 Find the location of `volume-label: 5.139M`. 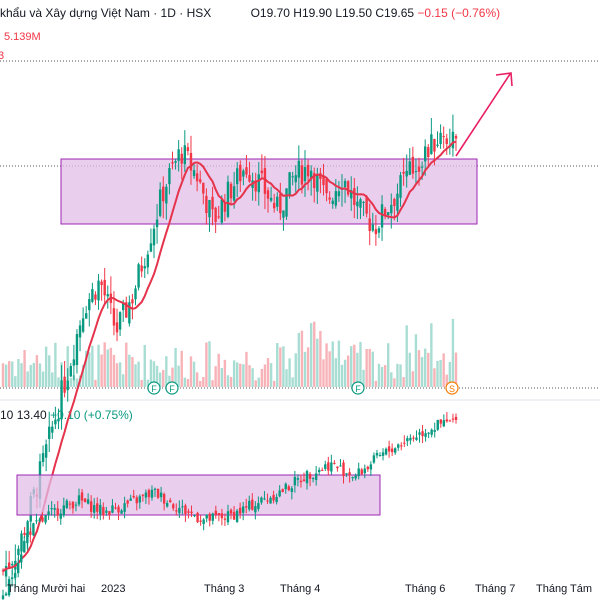

volume-label: 5.139M is located at coordinates (22, 37).